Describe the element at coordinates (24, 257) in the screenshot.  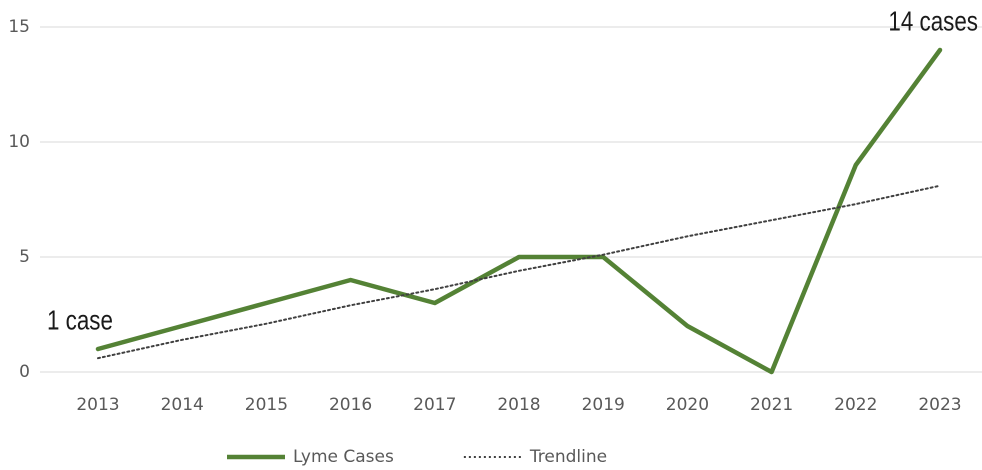
I see `y-tick-label: 5` at that location.